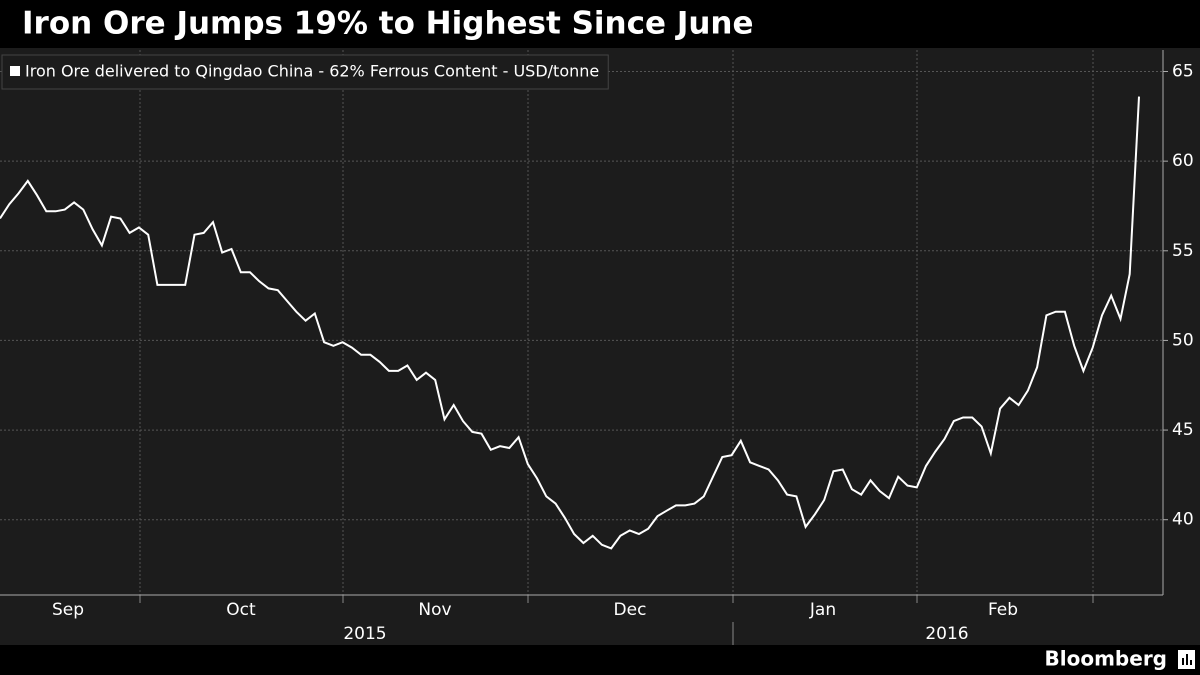 This screenshot has height=675, width=1200. Describe the element at coordinates (364, 634) in the screenshot. I see `x-year-label: 2015` at that location.